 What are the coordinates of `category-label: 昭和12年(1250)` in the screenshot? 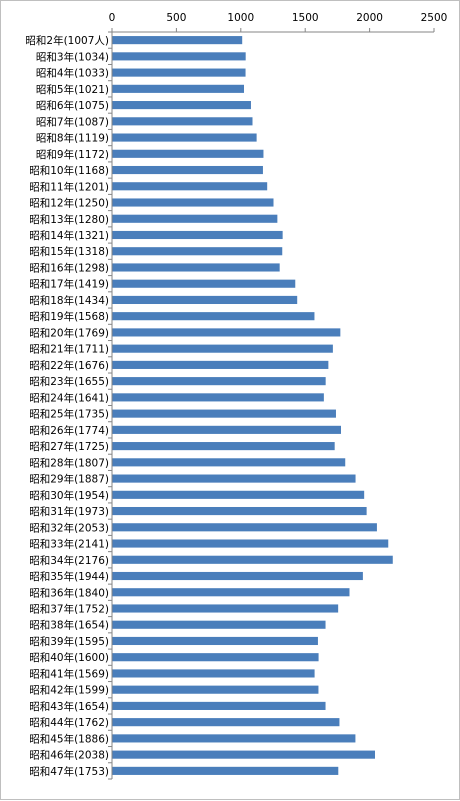 It's located at (69, 203).